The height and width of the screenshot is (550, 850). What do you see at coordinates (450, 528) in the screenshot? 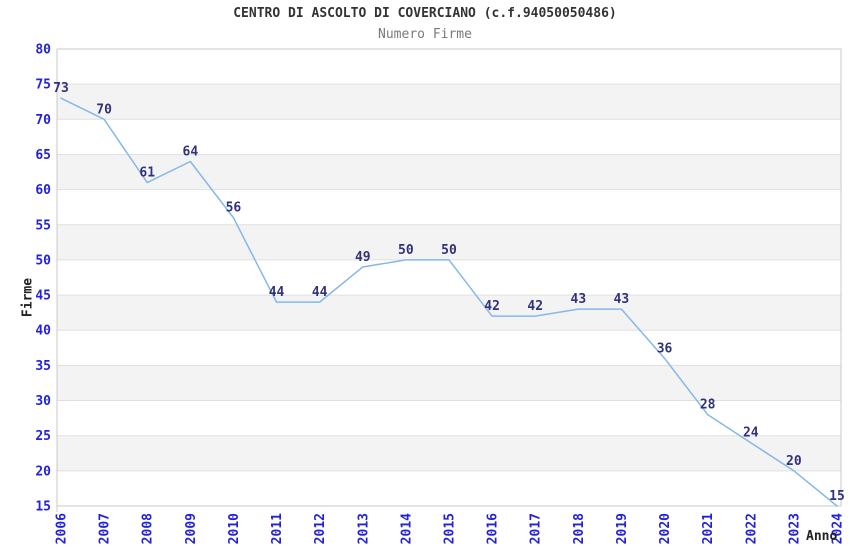
I see `x-tick-label: 2015` at bounding box center [450, 528].